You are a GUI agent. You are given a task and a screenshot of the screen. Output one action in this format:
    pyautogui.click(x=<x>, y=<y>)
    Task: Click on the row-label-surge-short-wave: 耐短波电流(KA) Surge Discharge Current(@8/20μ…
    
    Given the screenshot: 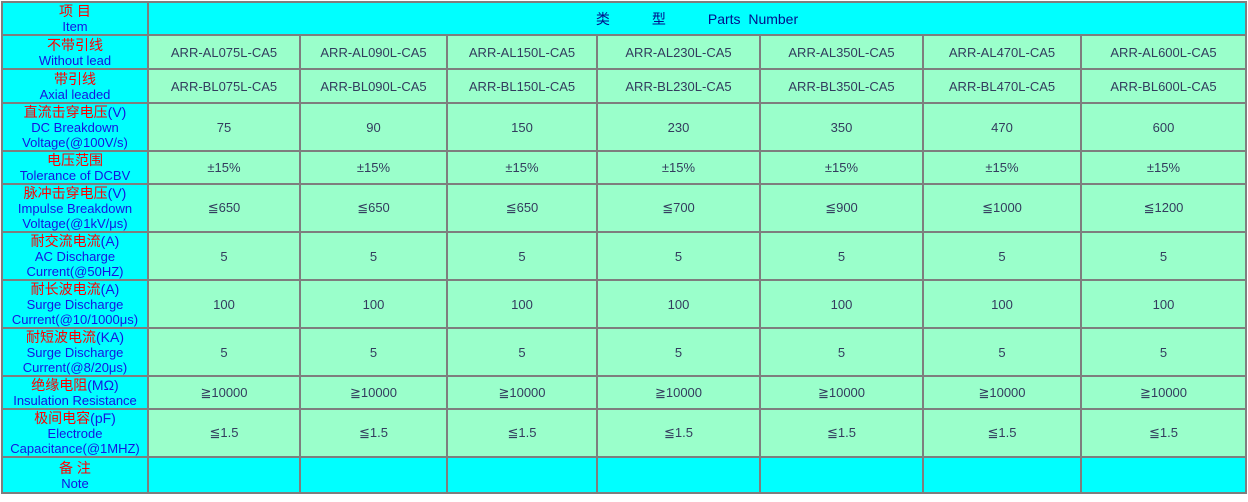 What is the action you would take?
    pyautogui.click(x=75, y=352)
    